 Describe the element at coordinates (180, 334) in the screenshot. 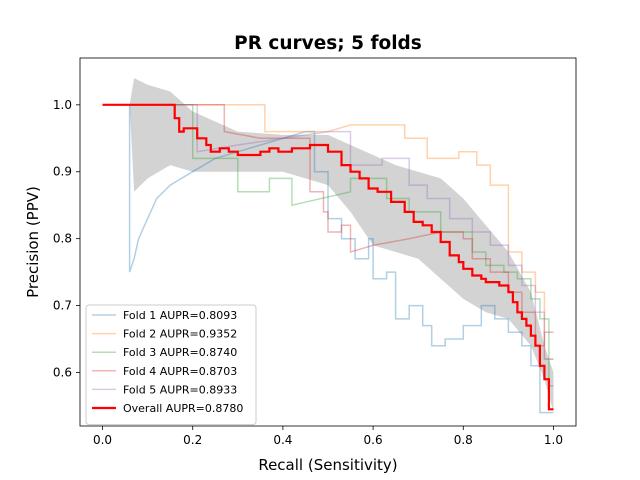

I see `legend-label-2: Fold 2 AUPR=0.9352` at that location.